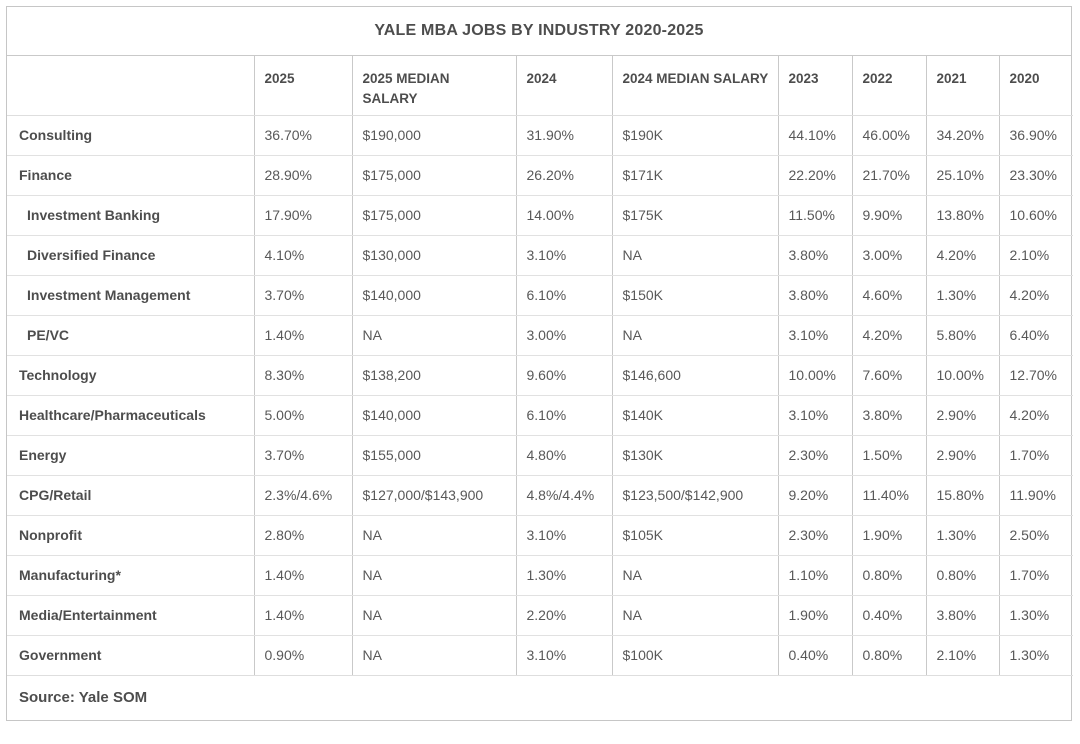 The height and width of the screenshot is (744, 1080). Describe the element at coordinates (433, 255) in the screenshot. I see `value-cell: $130,000` at that location.